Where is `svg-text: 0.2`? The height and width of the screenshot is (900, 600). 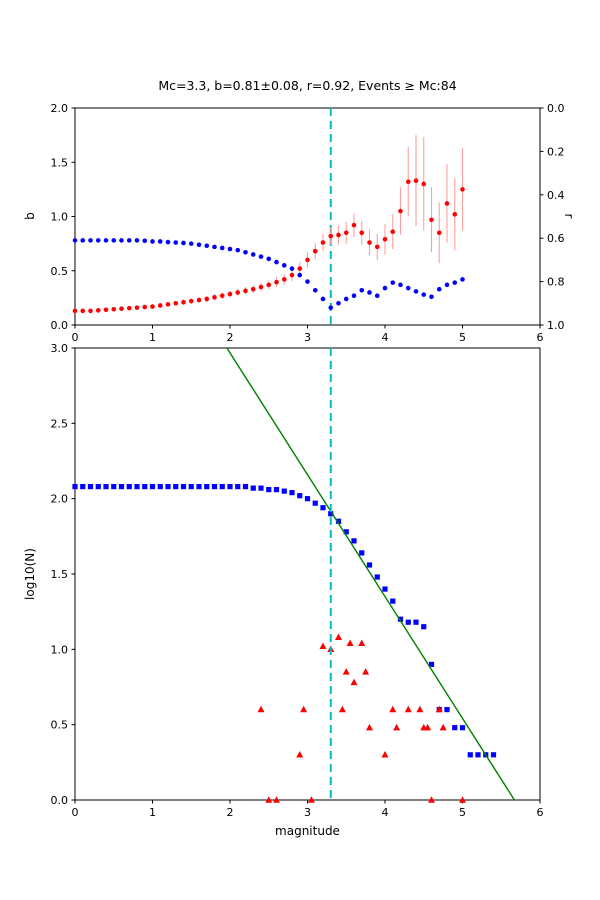 svg-text: 0.2 is located at coordinates (556, 151).